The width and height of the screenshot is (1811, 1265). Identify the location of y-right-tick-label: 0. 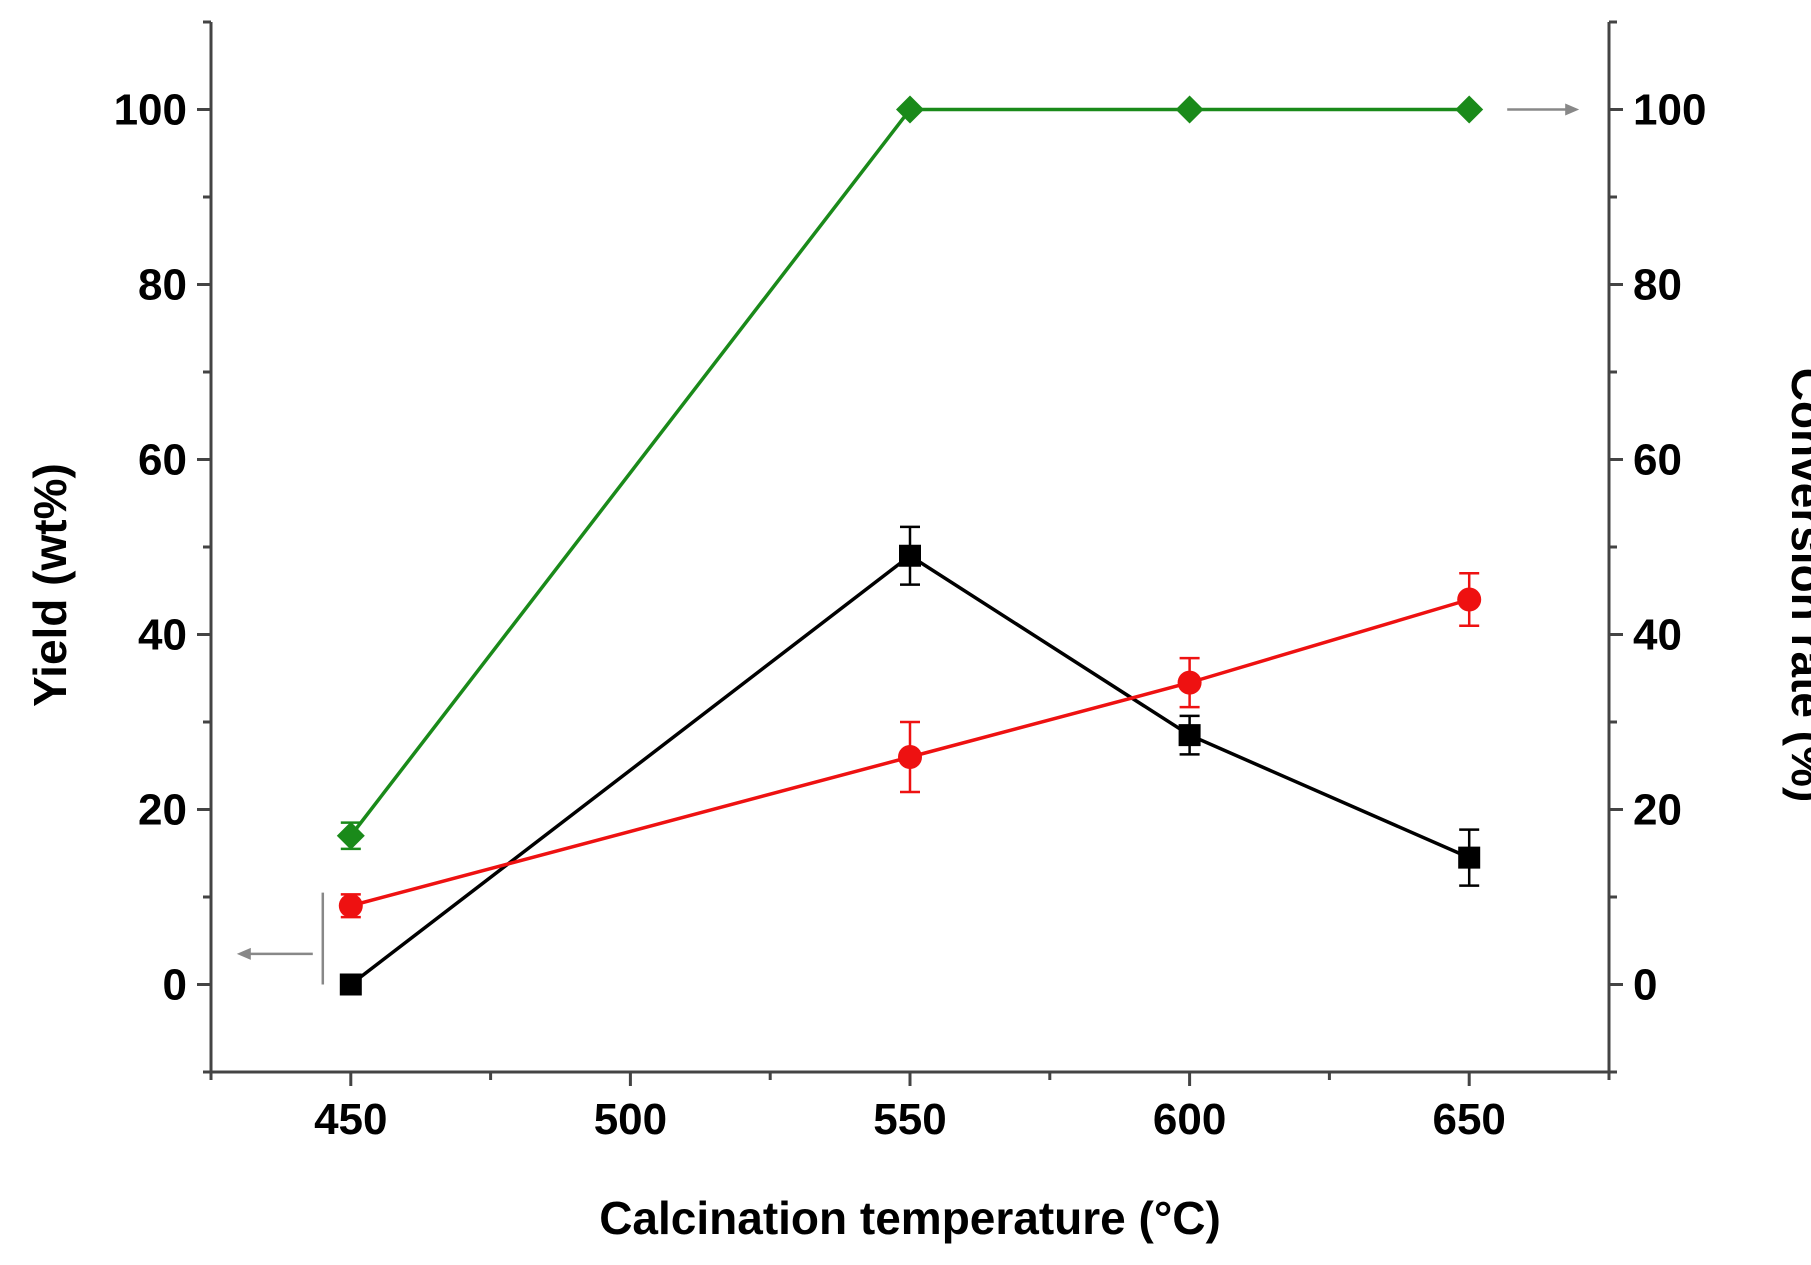
(1645, 985).